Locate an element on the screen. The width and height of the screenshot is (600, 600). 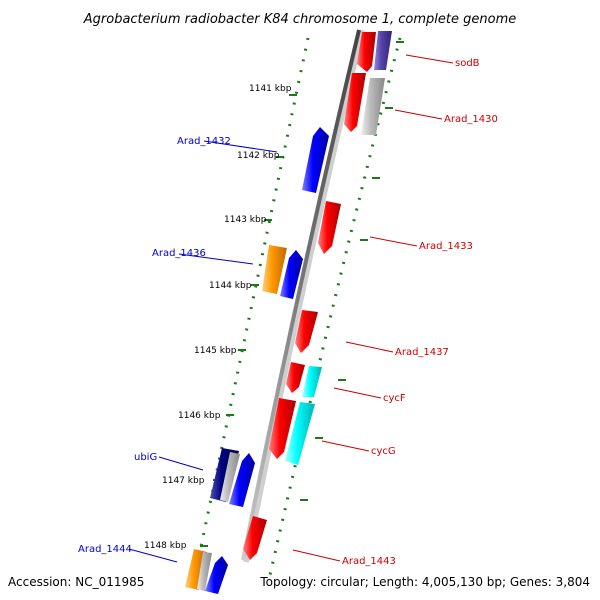
gene-label-sodB: sodB is located at coordinates (467, 63).